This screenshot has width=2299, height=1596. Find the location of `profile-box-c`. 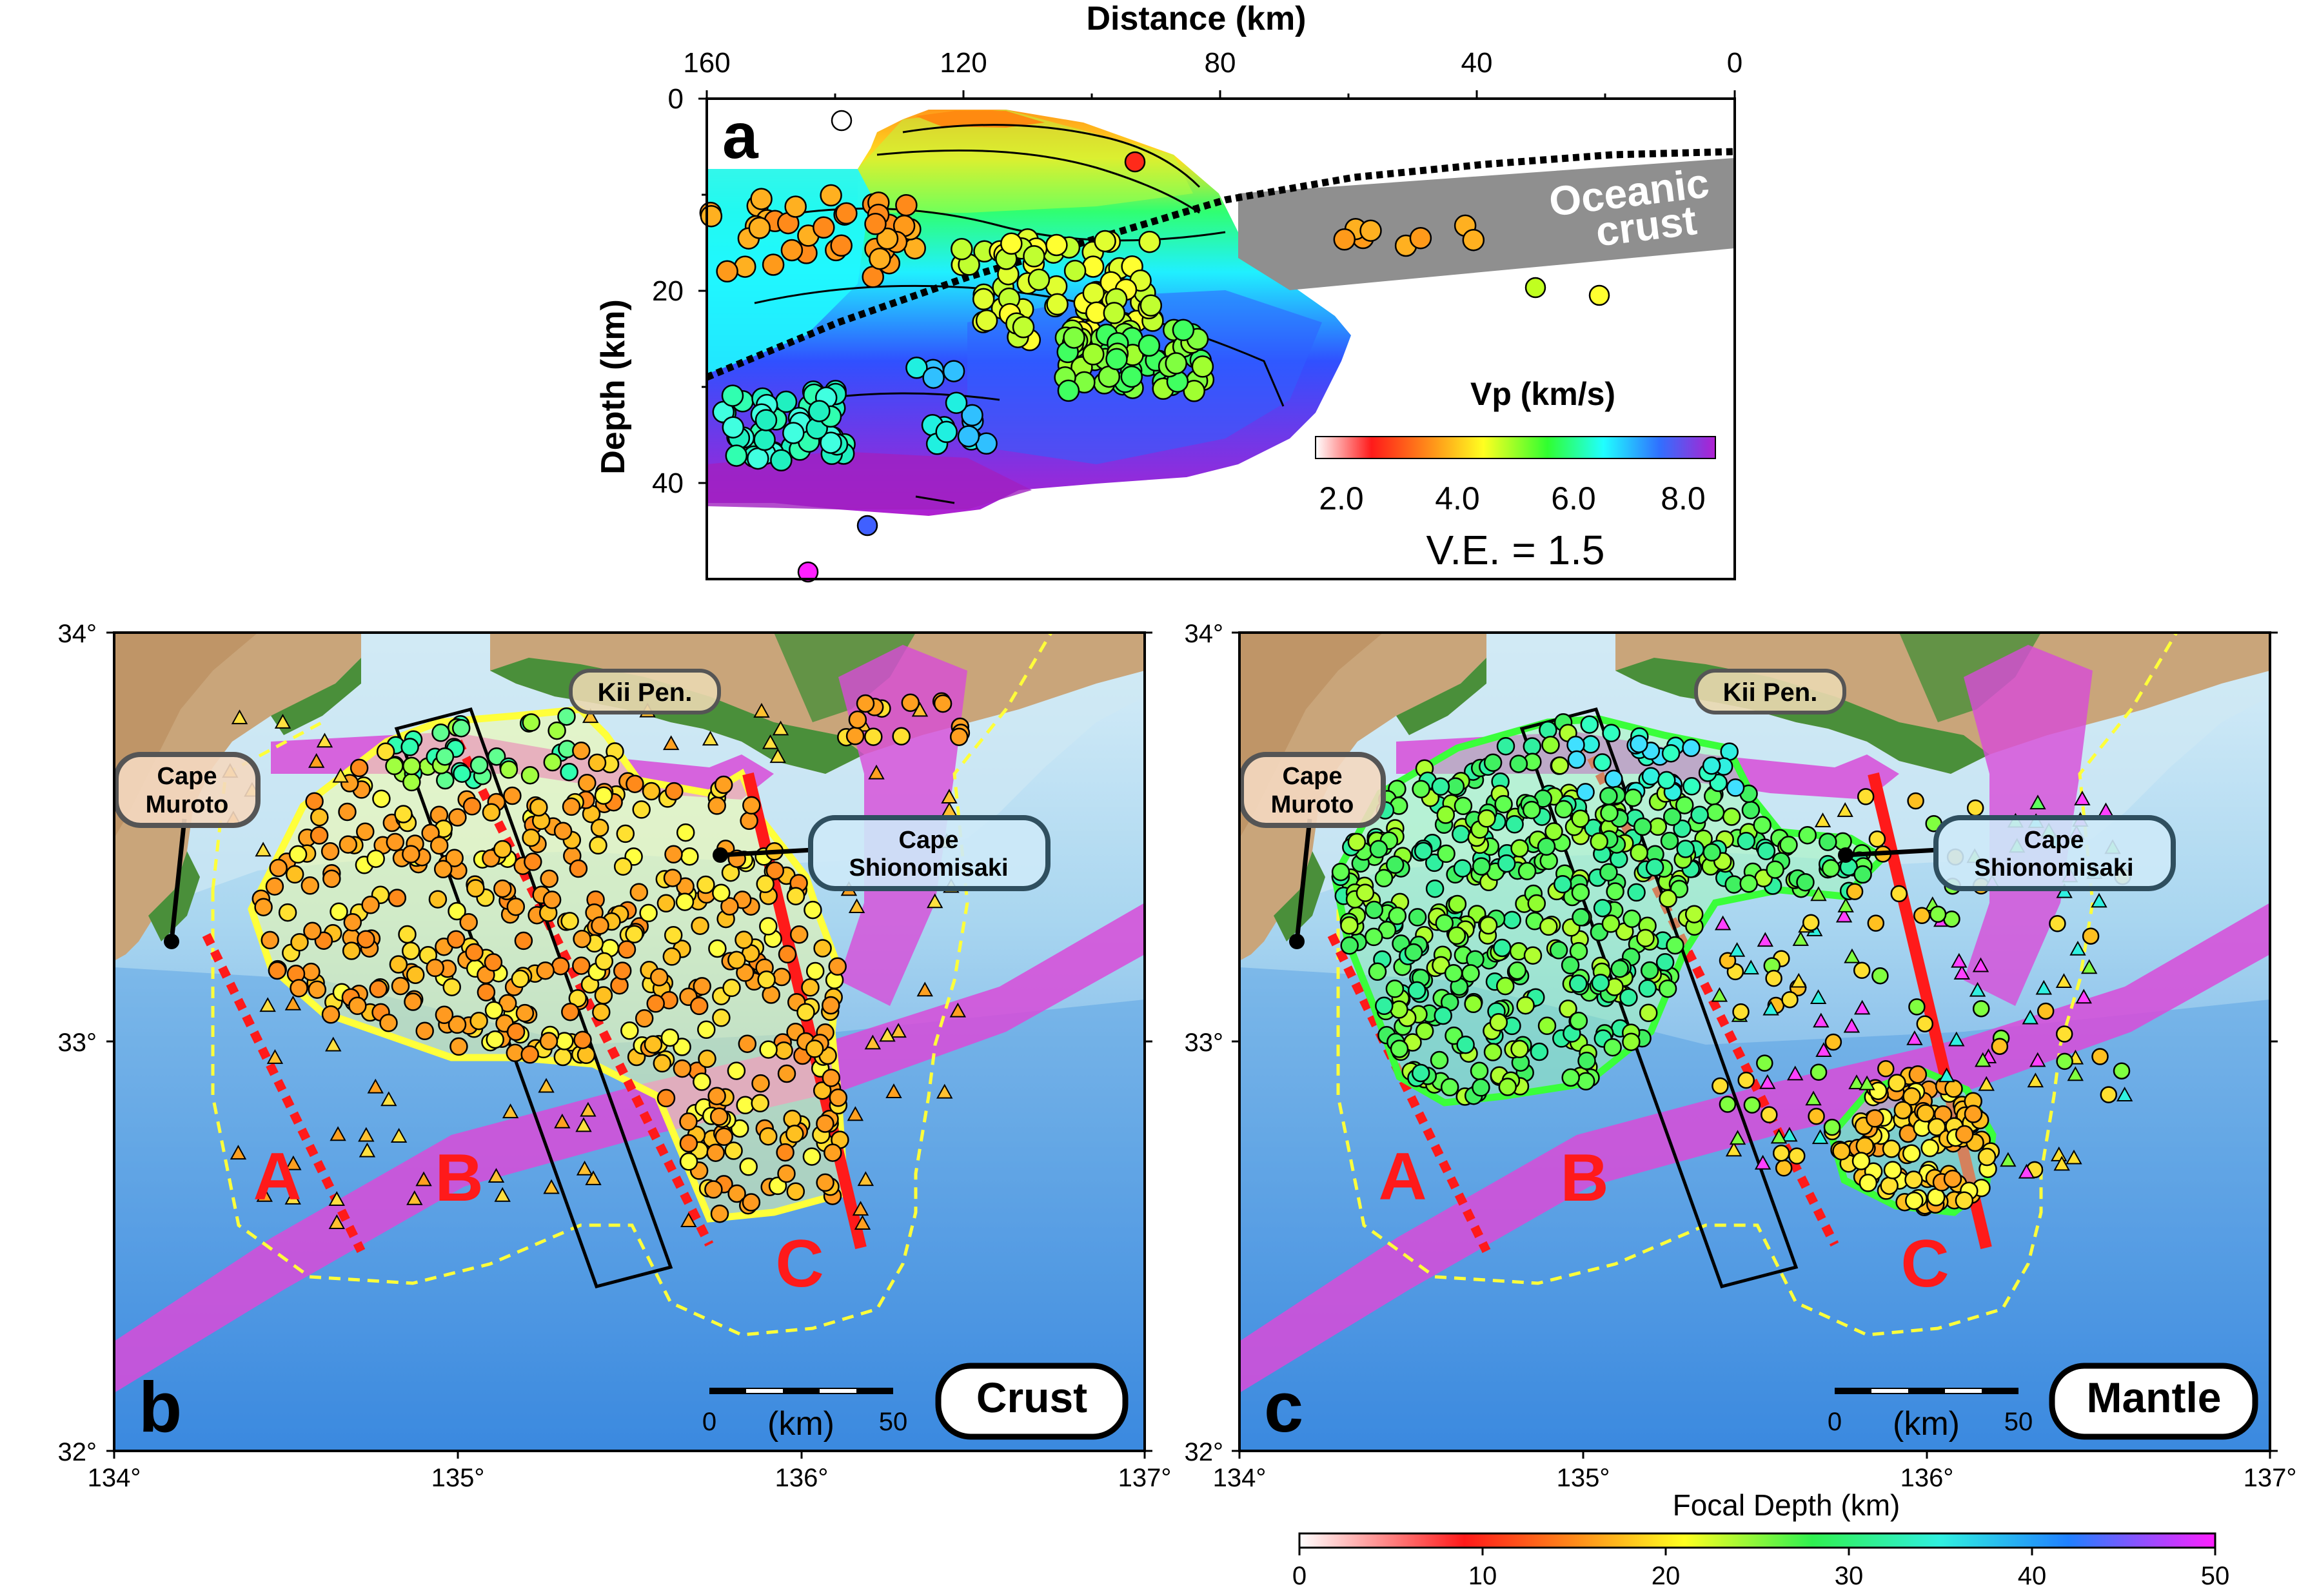

profile-box-c is located at coordinates (1659, 998).